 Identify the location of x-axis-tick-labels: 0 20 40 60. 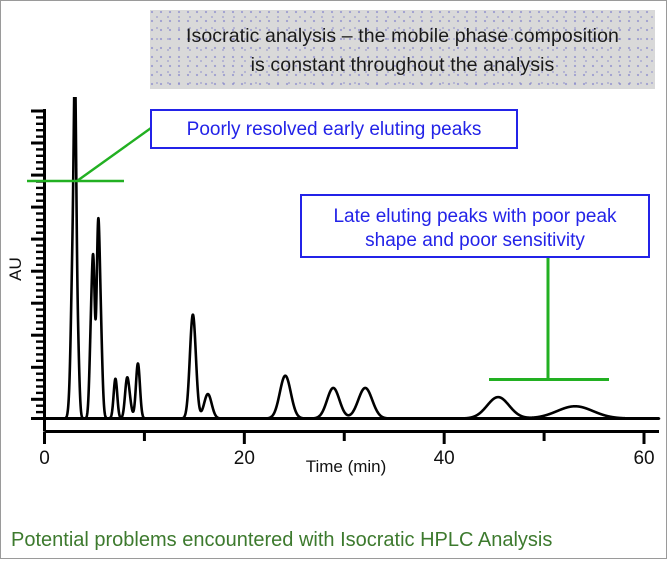
(346, 458).